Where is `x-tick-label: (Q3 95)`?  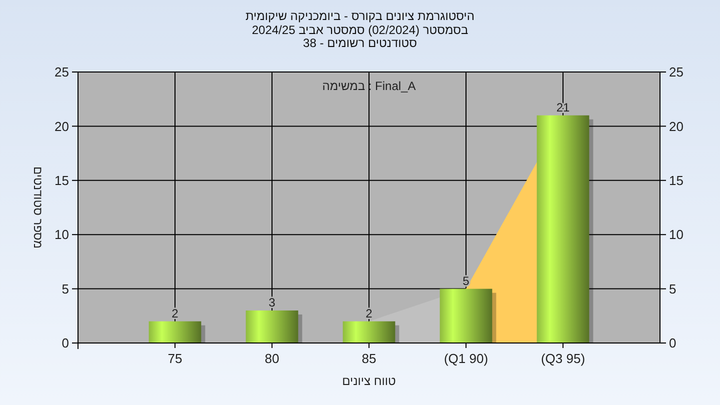
x-tick-label: (Q3 95) is located at coordinates (563, 358).